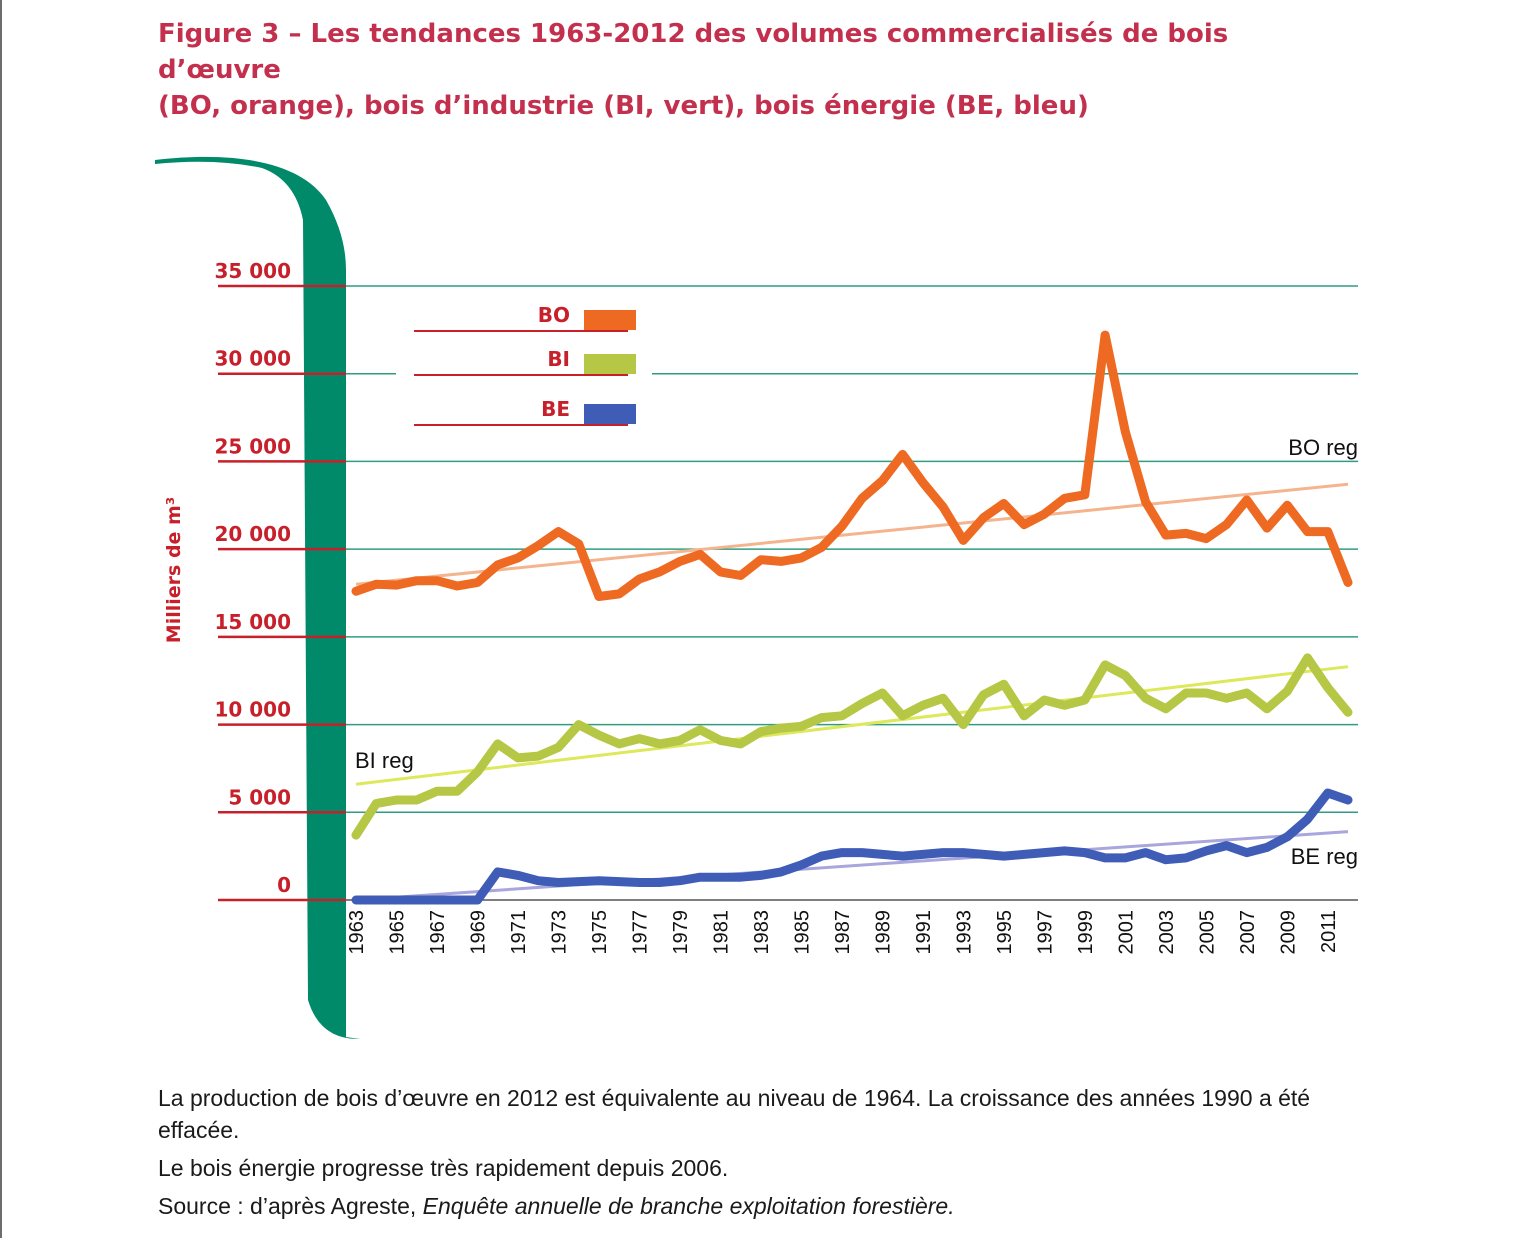 The width and height of the screenshot is (1536, 1238). Describe the element at coordinates (397, 932) in the screenshot. I see `x-tick-label-1965: 1965` at that location.